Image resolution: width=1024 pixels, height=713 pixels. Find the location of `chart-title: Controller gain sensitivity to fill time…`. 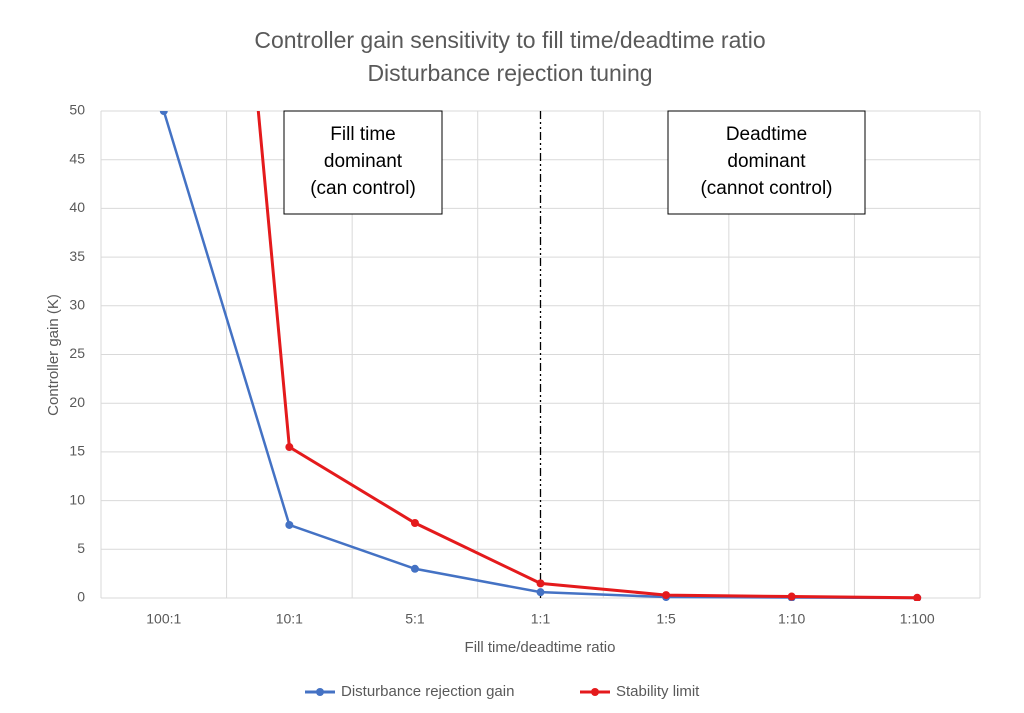

chart-title: Controller gain sensitivity to fill time… is located at coordinates (509, 40).